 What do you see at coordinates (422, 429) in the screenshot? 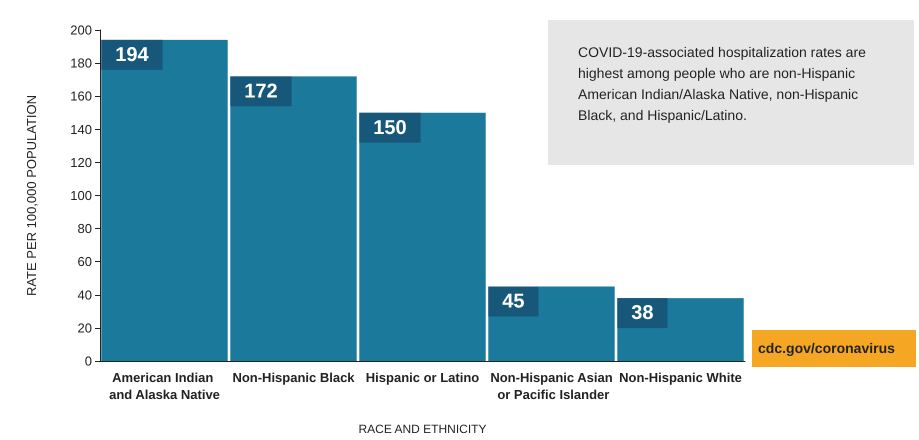
I see `x-axis-title: RACE AND ETHNICITY` at bounding box center [422, 429].